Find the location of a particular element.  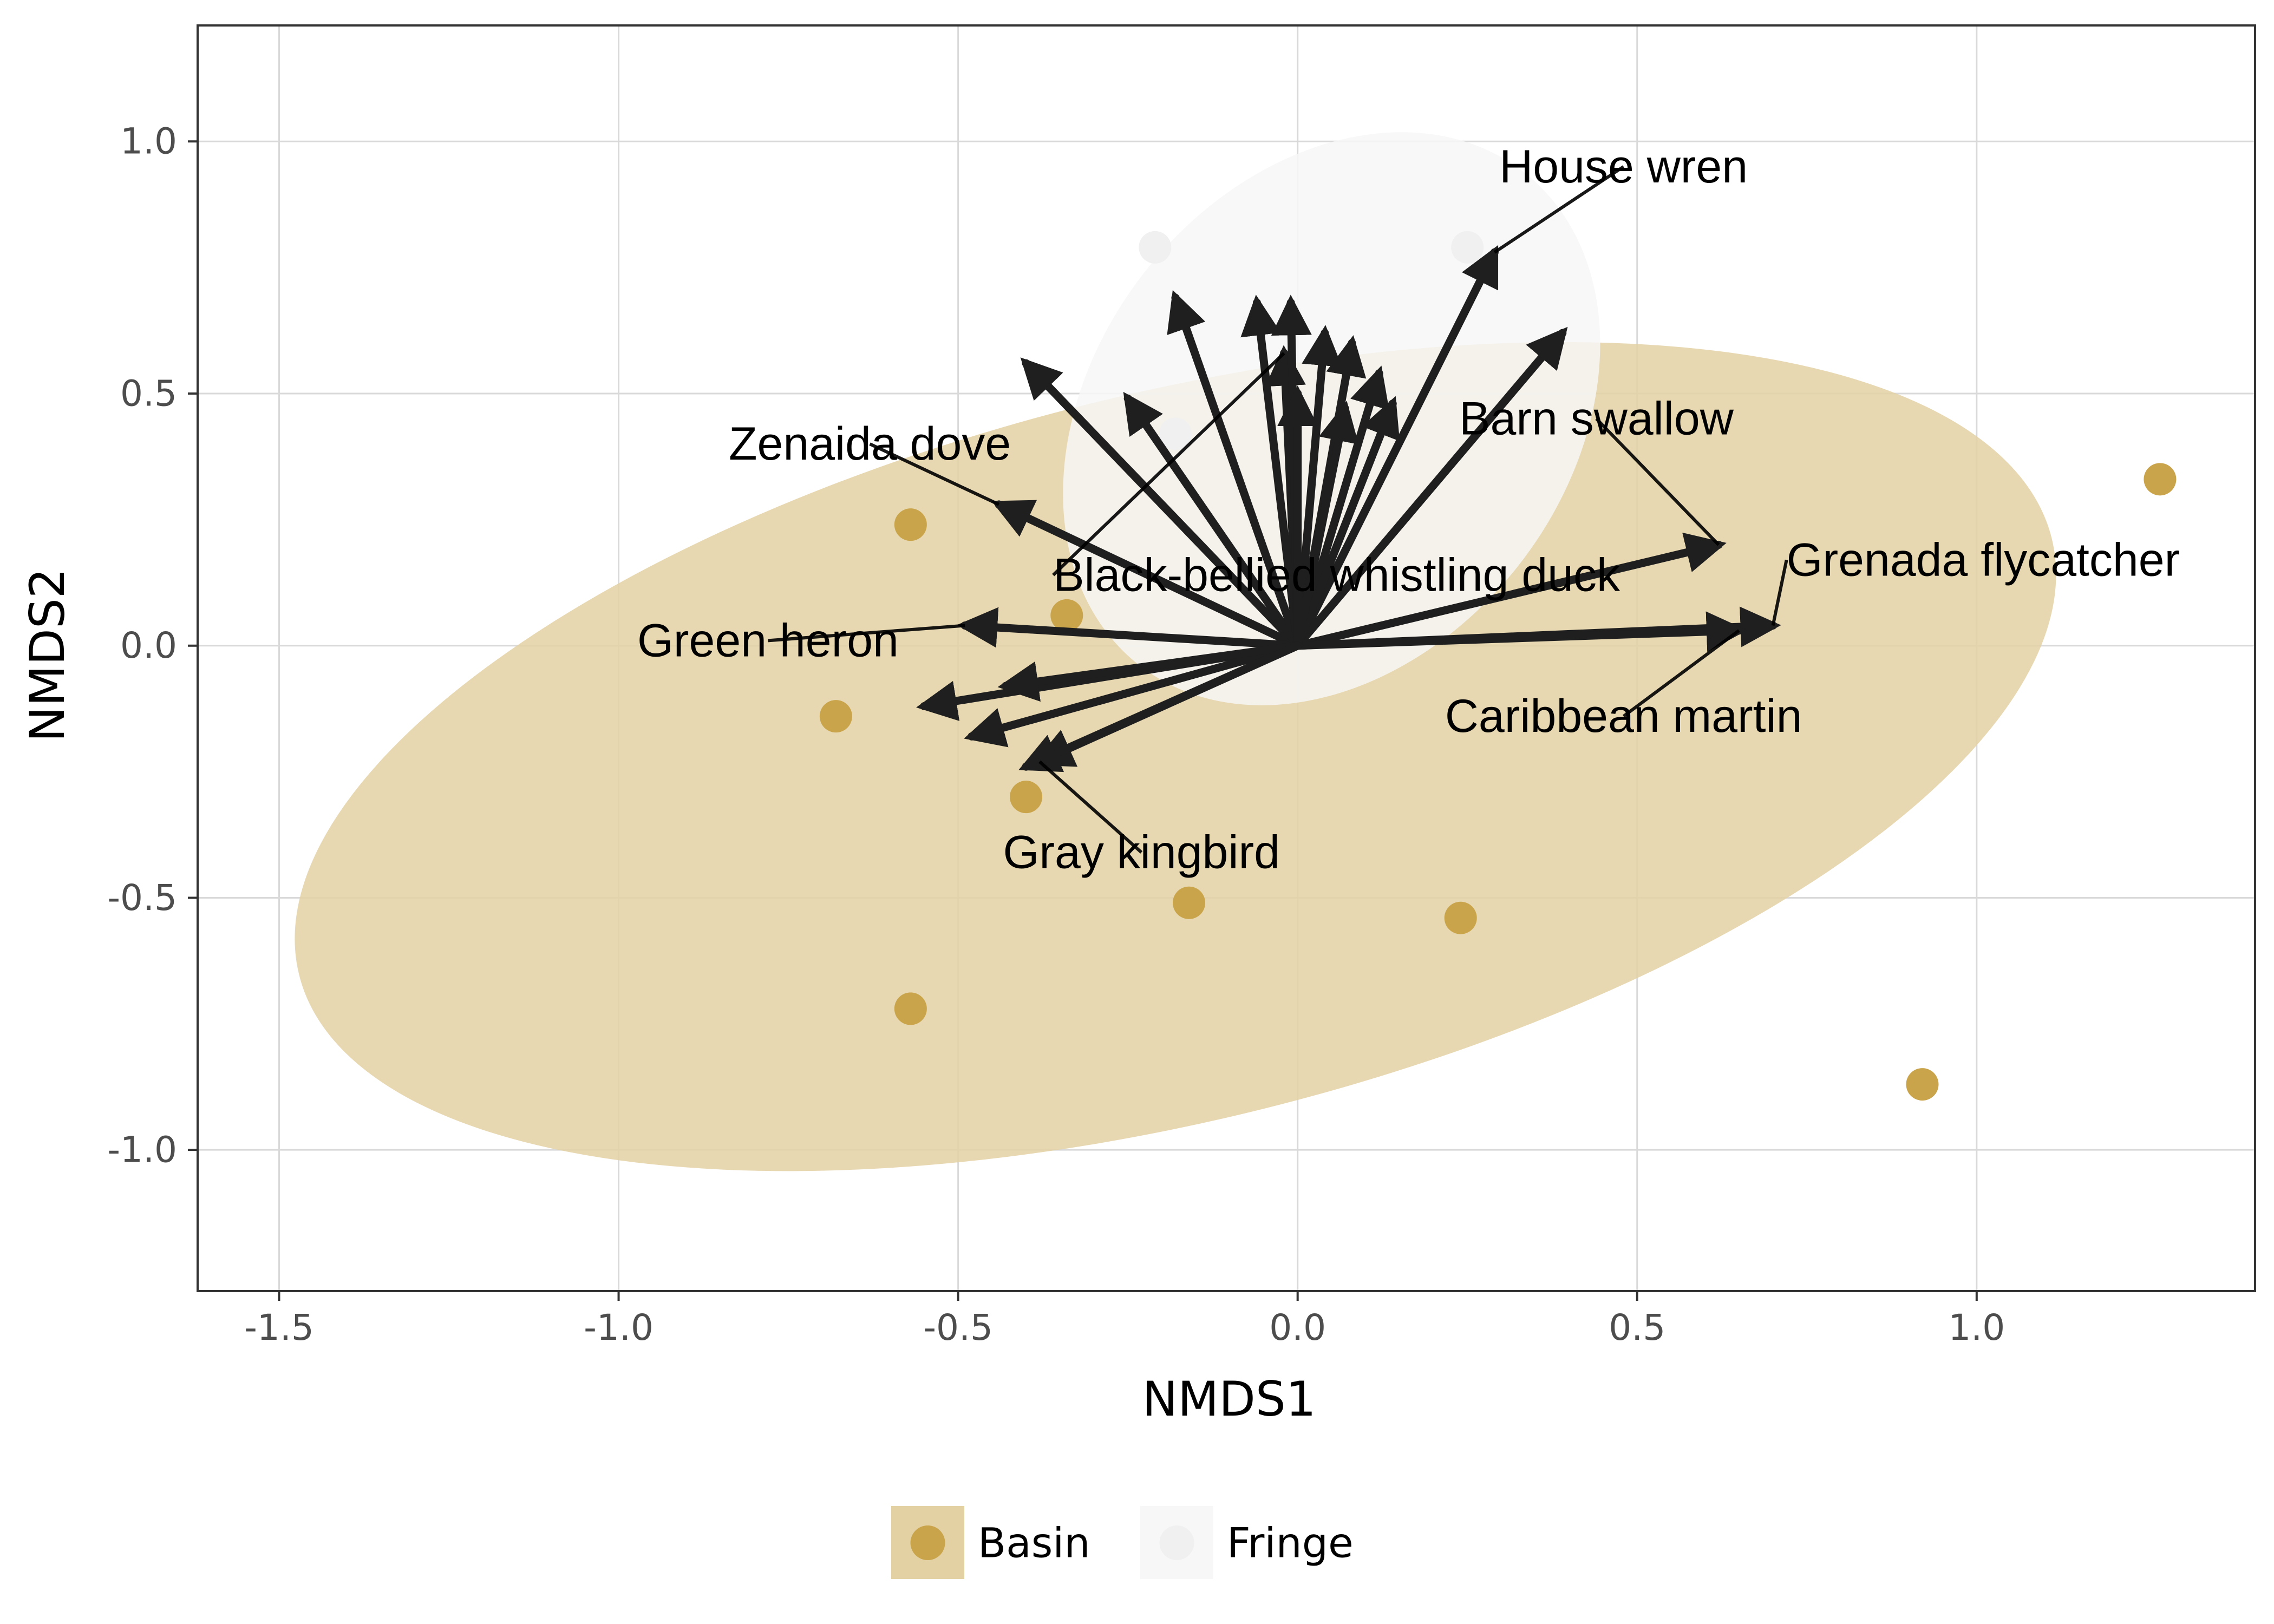

y-axis-title: NMDS2 is located at coordinates (47, 655).